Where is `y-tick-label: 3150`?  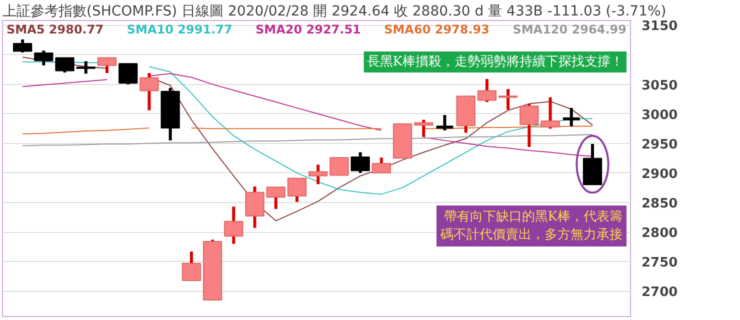
y-tick-label: 3150 is located at coordinates (660, 26).